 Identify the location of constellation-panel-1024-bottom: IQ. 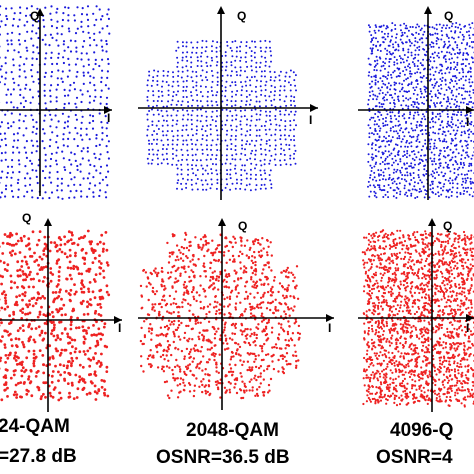
(61, 311).